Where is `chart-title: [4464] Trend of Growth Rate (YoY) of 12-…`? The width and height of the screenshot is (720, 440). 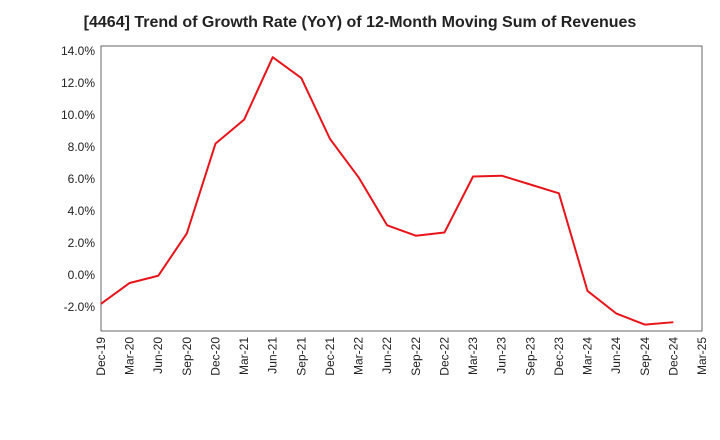
chart-title: [4464] Trend of Growth Rate (YoY) of 12-… is located at coordinates (360, 22).